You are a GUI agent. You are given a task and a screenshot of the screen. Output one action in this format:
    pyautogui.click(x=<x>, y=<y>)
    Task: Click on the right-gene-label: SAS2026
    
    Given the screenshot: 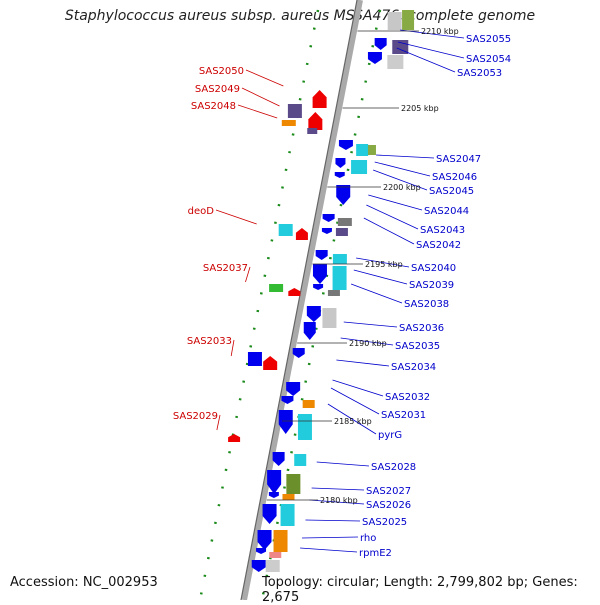 What is the action you would take?
    pyautogui.click(x=388, y=505)
    